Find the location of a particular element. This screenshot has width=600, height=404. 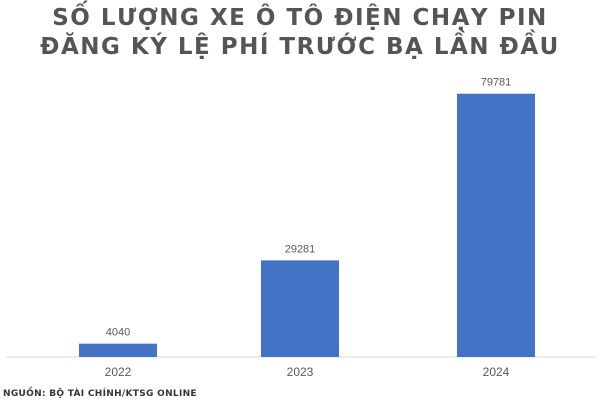

x-tick-label-2022: 2022 is located at coordinates (118, 372).